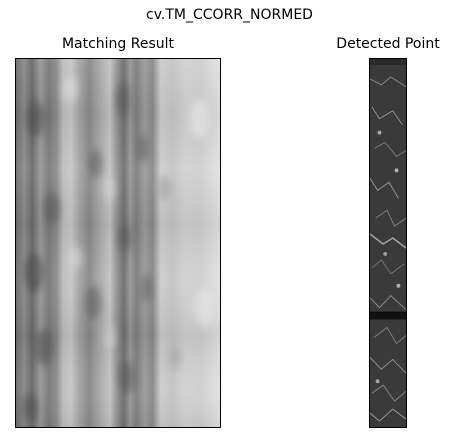 The width and height of the screenshot is (459, 442). What do you see at coordinates (388, 44) in the screenshot?
I see `detected-point-title: Detected Point` at bounding box center [388, 44].